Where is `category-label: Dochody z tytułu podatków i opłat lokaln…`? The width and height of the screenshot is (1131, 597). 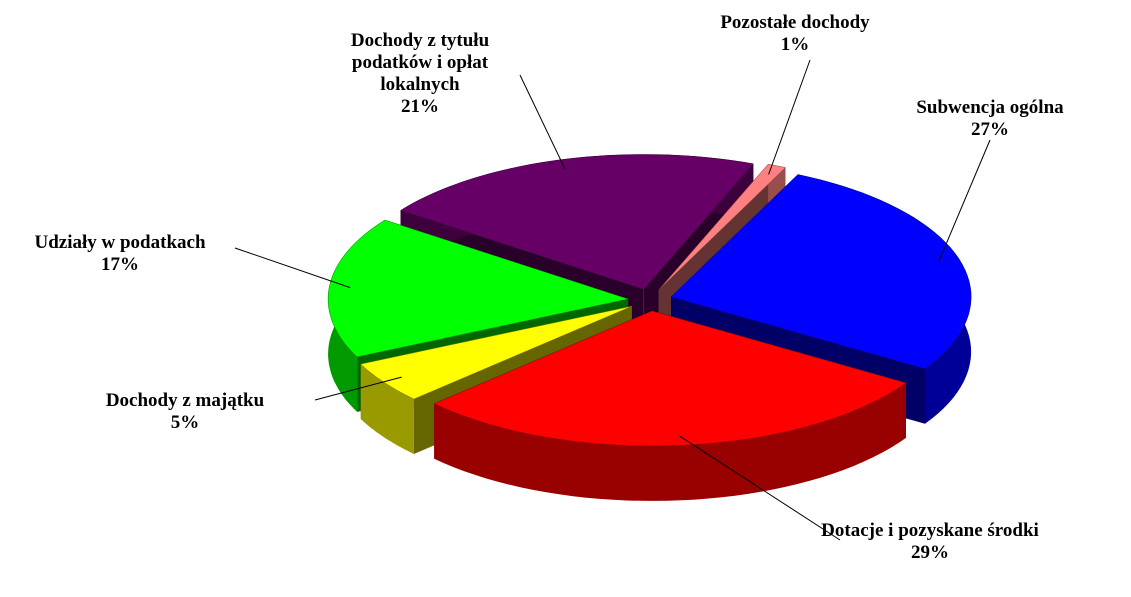 category-label: Dochody z tytułu podatków i opłat lokaln… is located at coordinates (420, 62).